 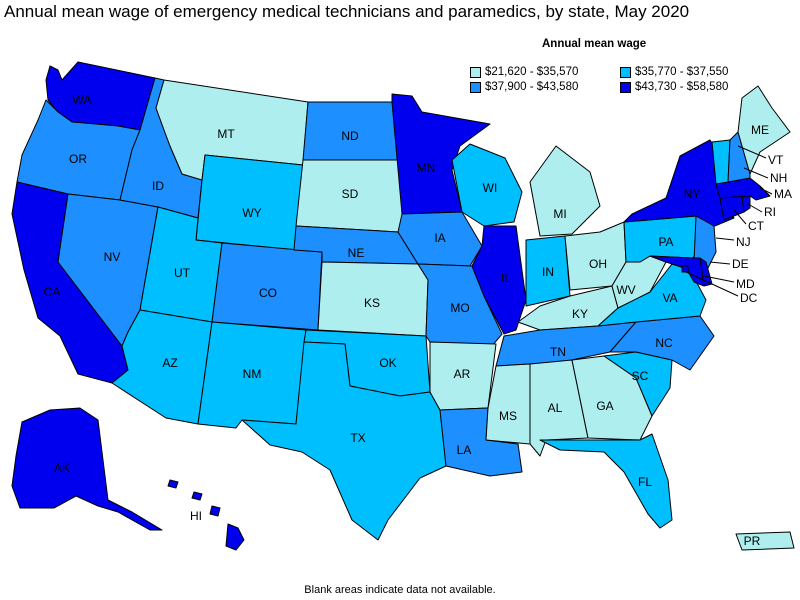 What do you see at coordinates (783, 194) in the screenshot?
I see `label-MA: MA` at bounding box center [783, 194].